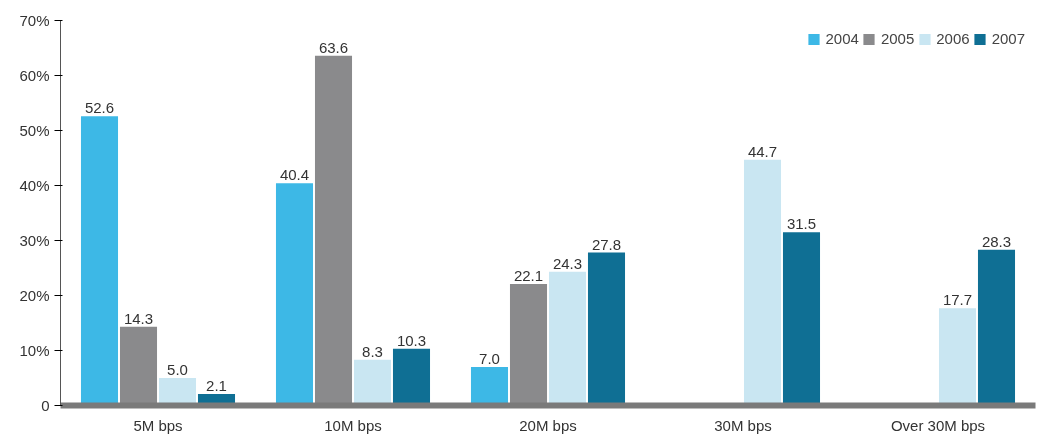 The height and width of the screenshot is (441, 1045). What do you see at coordinates (34, 350) in the screenshot?
I see `y-tick-label: 10%` at bounding box center [34, 350].